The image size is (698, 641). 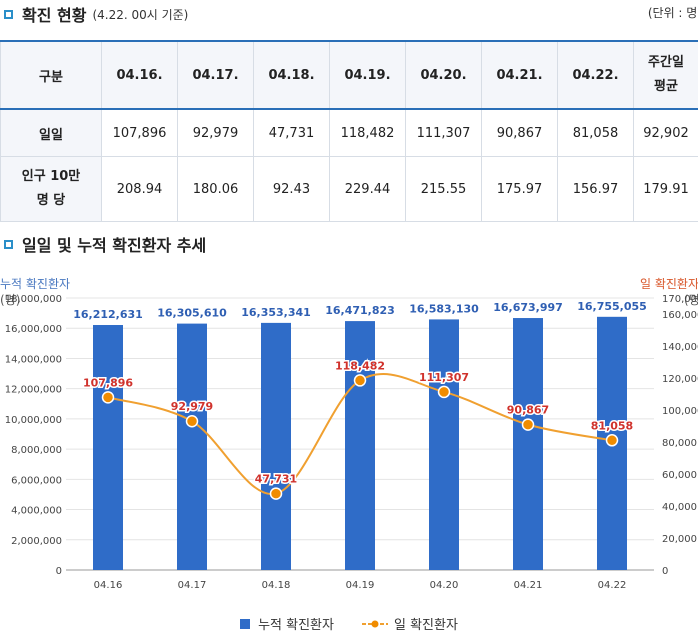 What do you see at coordinates (59, 571) in the screenshot?
I see `left-tick-label: 0` at bounding box center [59, 571].